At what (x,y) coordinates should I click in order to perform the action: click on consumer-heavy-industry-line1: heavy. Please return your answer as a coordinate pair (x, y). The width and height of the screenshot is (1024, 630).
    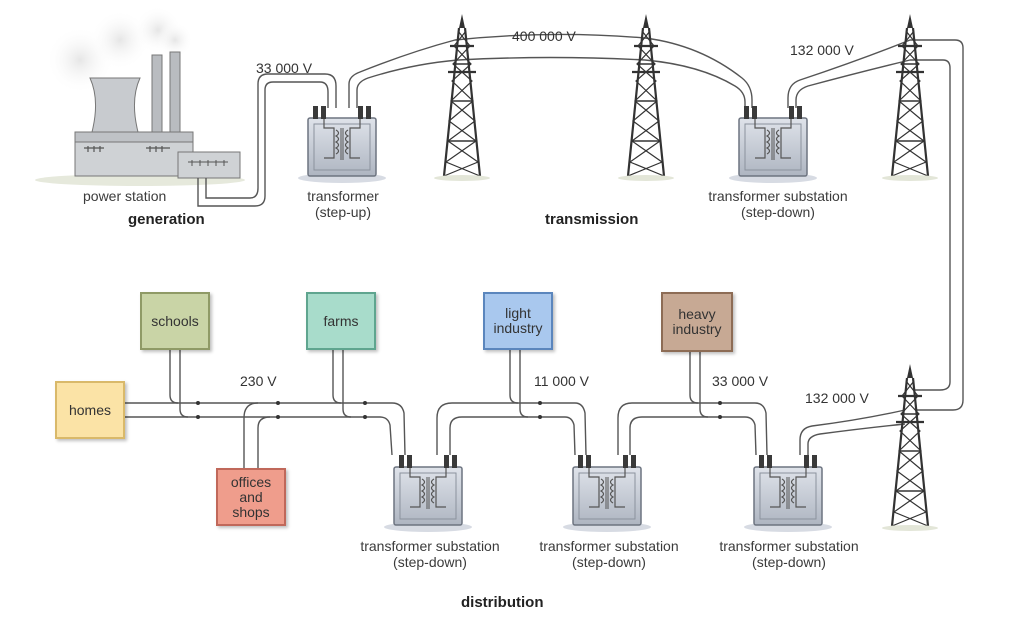
    Looking at the image, I should click on (697, 314).